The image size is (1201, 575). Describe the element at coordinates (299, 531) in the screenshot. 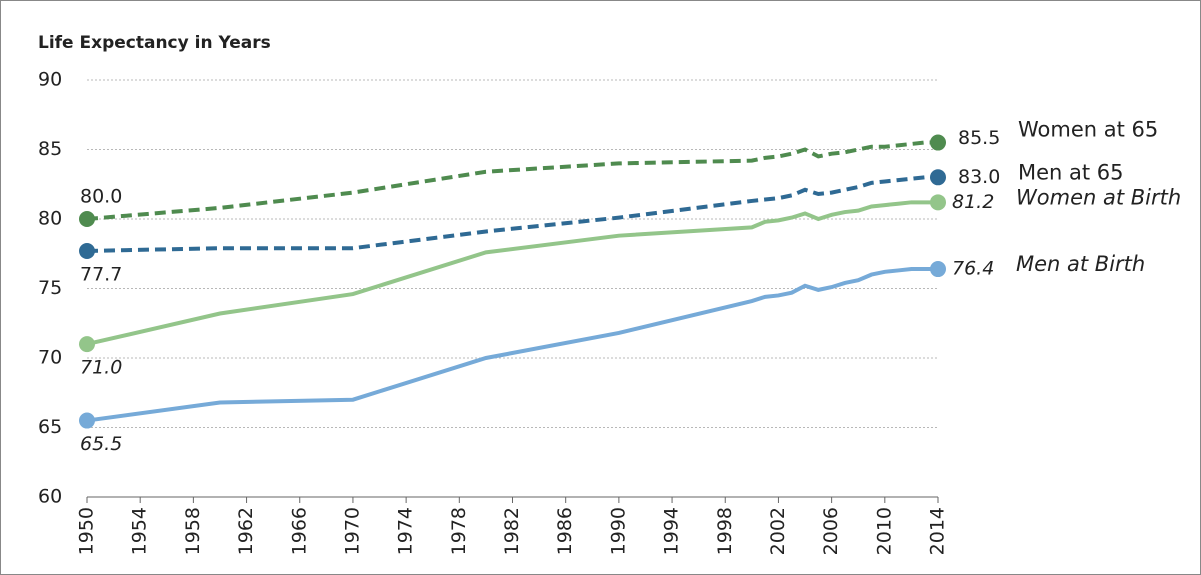

I see `x-tick-label: 1966` at that location.